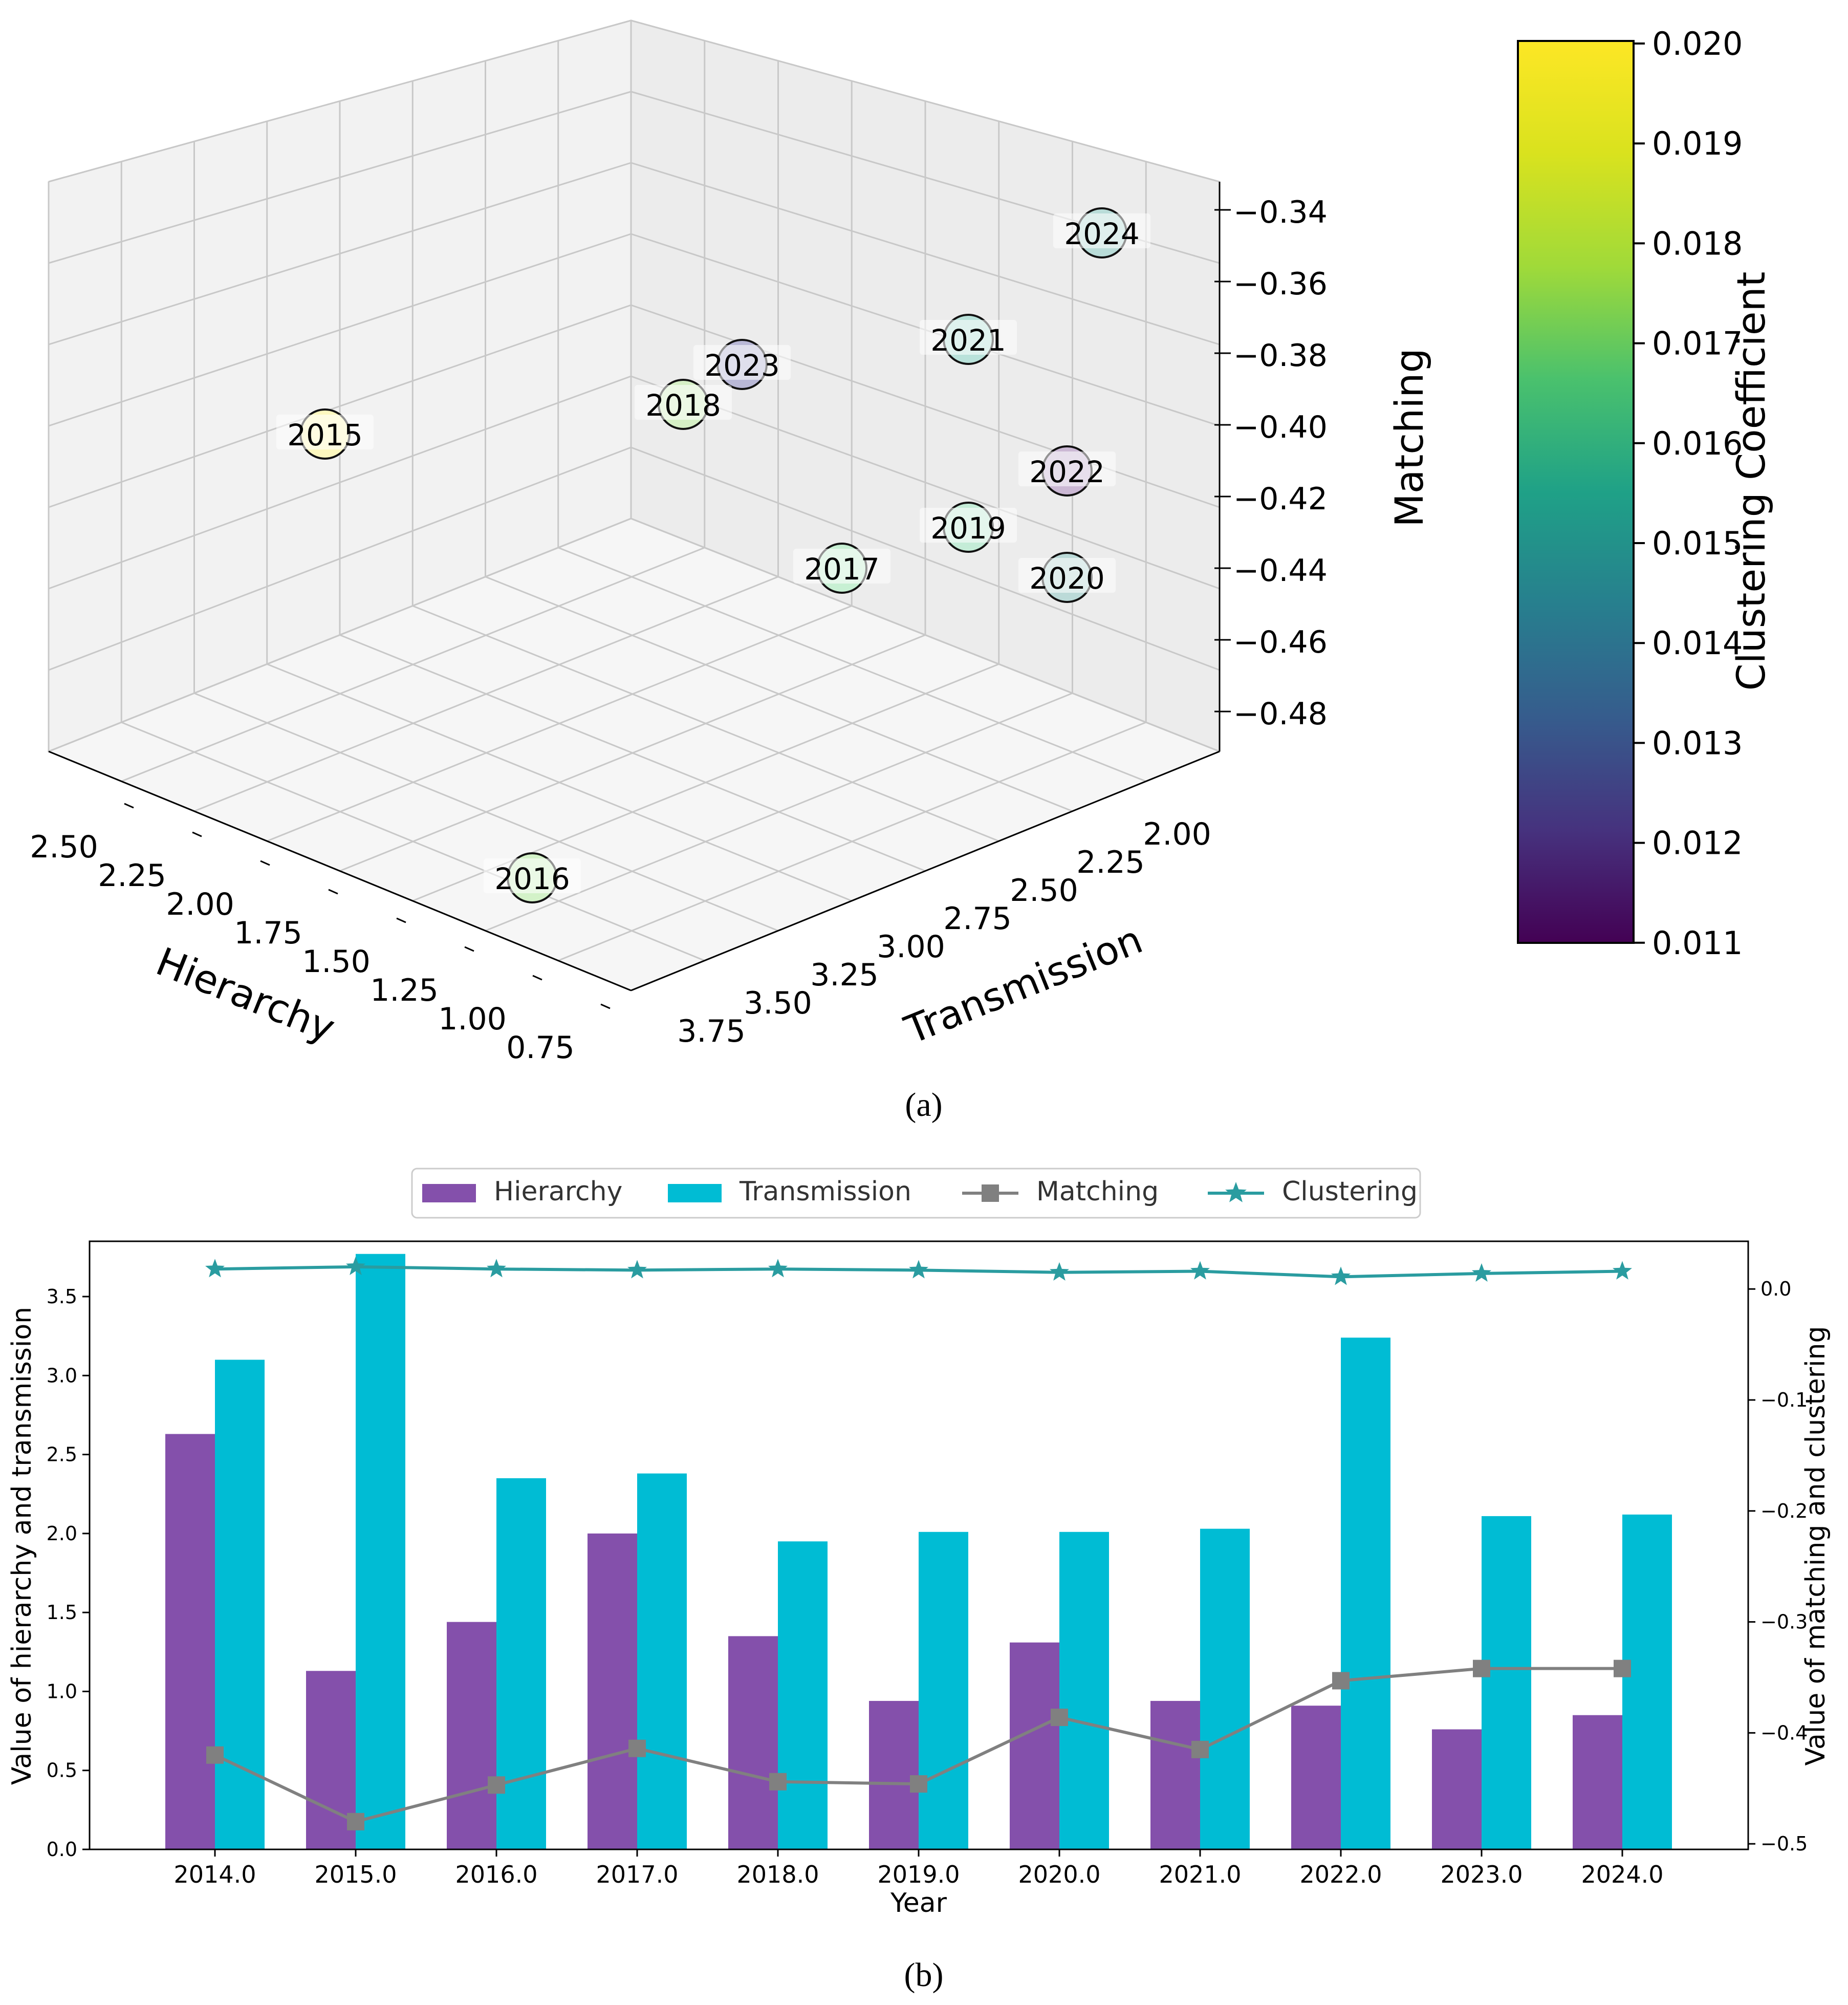 This screenshot has width=1848, height=2005. Describe the element at coordinates (1280, 356) in the screenshot. I see `matching-tick-label: −0.38` at that location.